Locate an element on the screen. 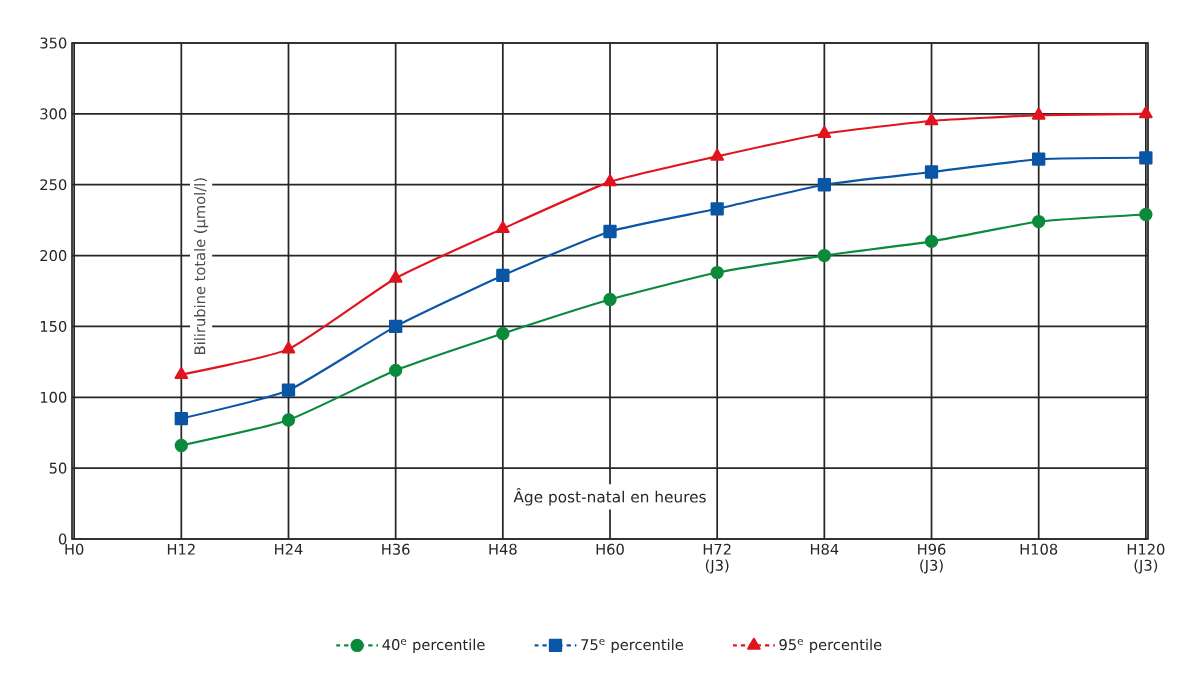 This screenshot has height=676, width=1182. x-tick-label: H36 is located at coordinates (396, 549).